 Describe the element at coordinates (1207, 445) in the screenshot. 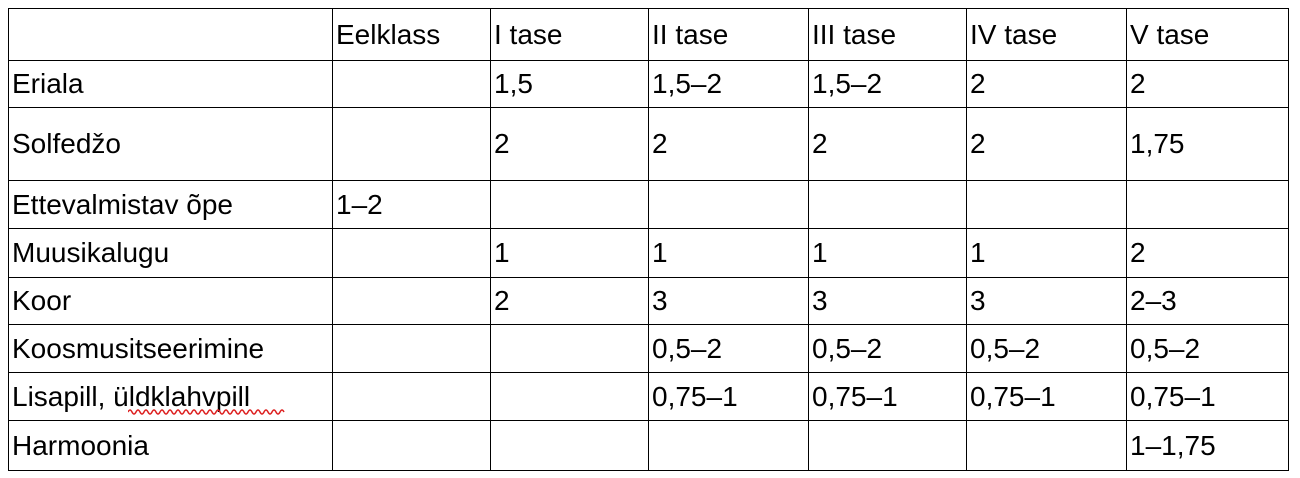

I see `table-cell: 1–1,75` at that location.